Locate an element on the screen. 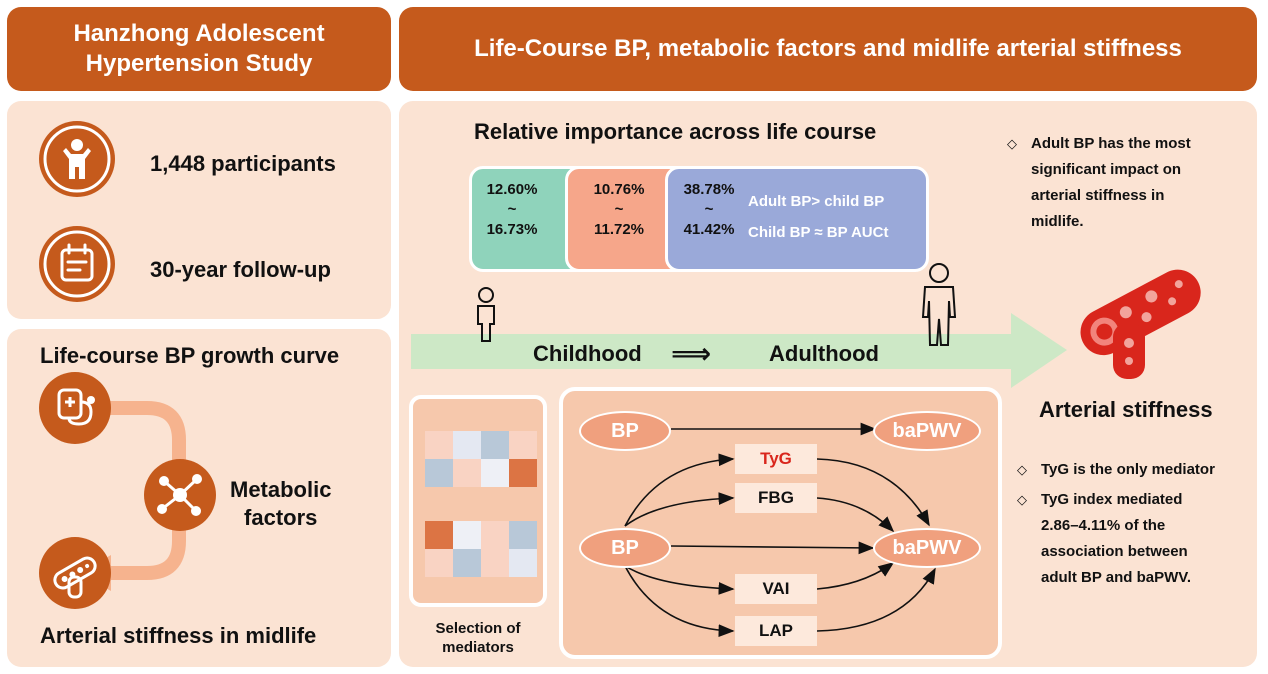  finding-tyg-only: ◇ TyG is the only mediator is located at coordinates (1142, 470).